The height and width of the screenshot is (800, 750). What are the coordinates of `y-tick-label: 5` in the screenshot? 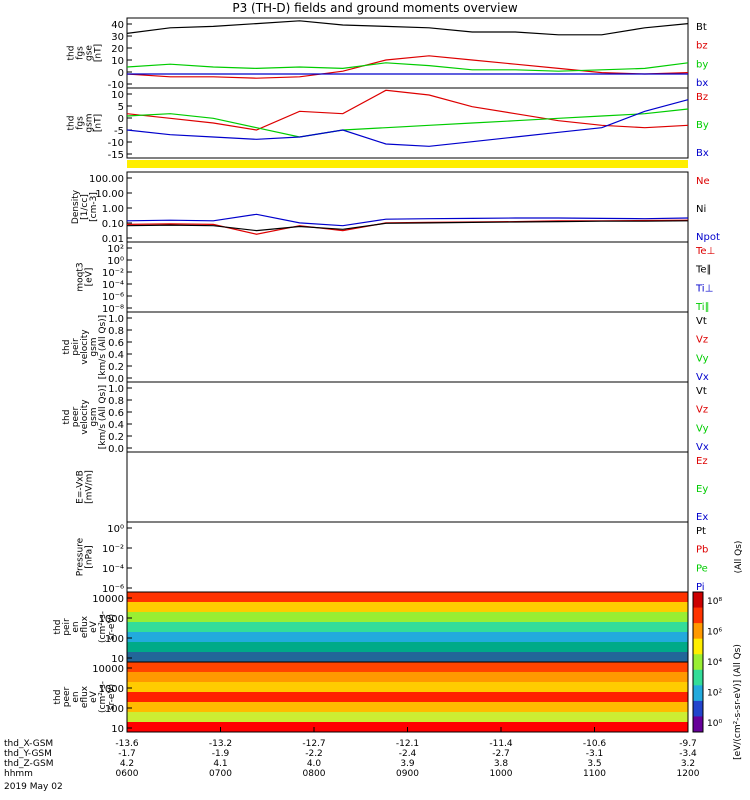 It's located at (121, 107).